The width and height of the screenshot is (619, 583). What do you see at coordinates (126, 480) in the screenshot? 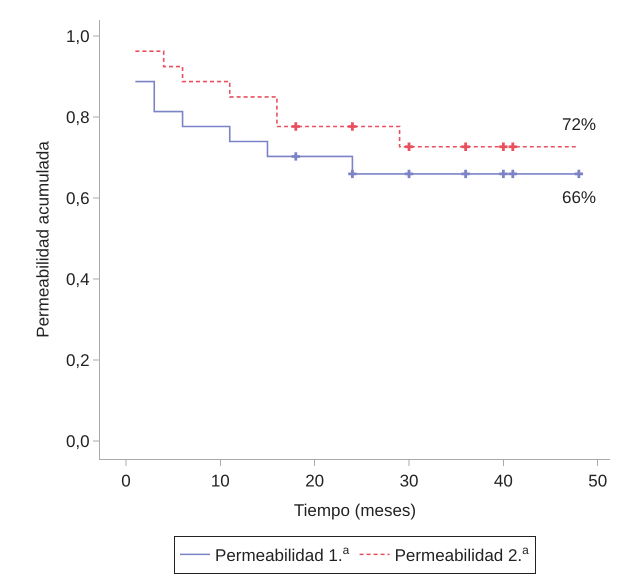
I see `x-tick-label: 0` at bounding box center [126, 480].